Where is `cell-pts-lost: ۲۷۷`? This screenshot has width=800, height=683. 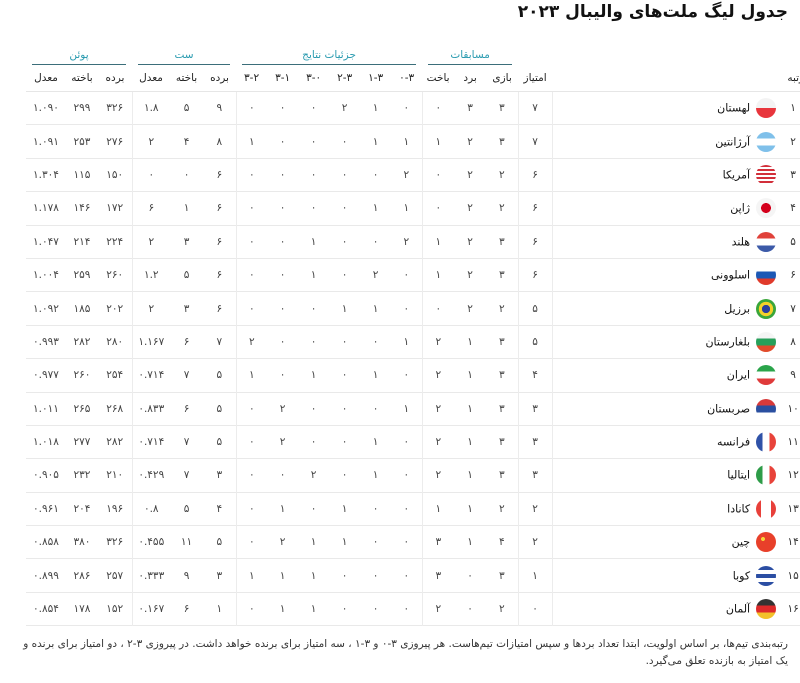
cell-pts-lost: ۲۷۷ is located at coordinates (82, 442).